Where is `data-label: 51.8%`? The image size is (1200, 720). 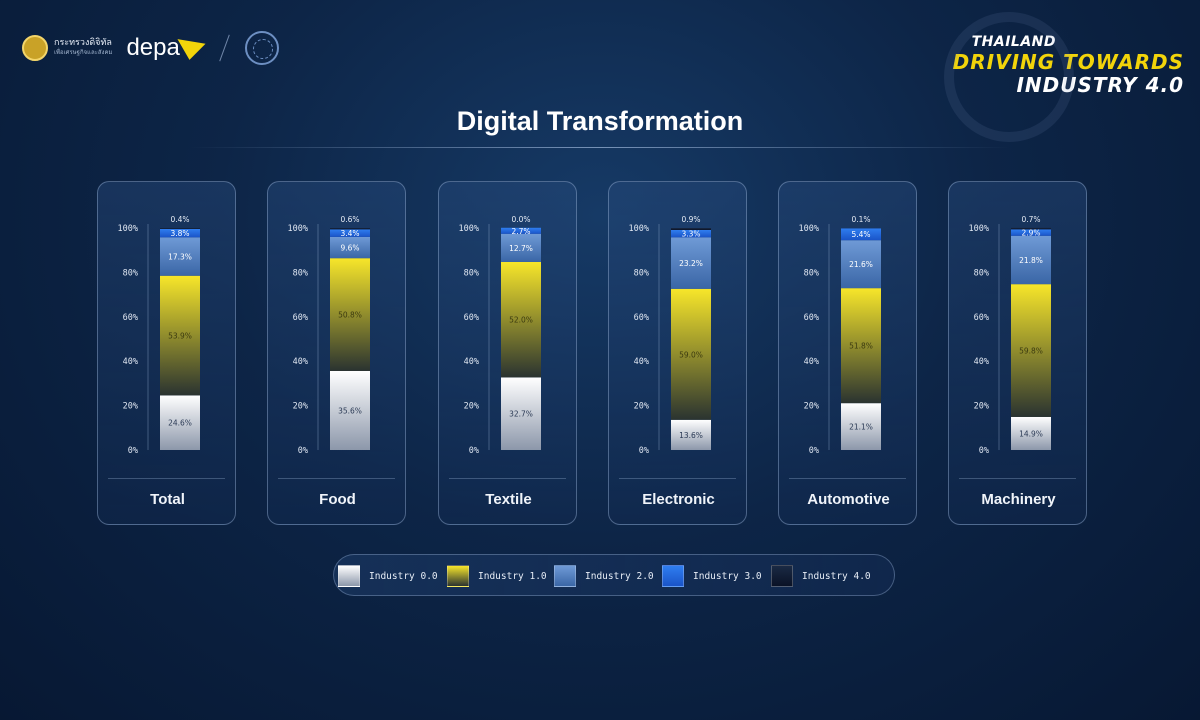 data-label: 51.8% is located at coordinates (861, 346).